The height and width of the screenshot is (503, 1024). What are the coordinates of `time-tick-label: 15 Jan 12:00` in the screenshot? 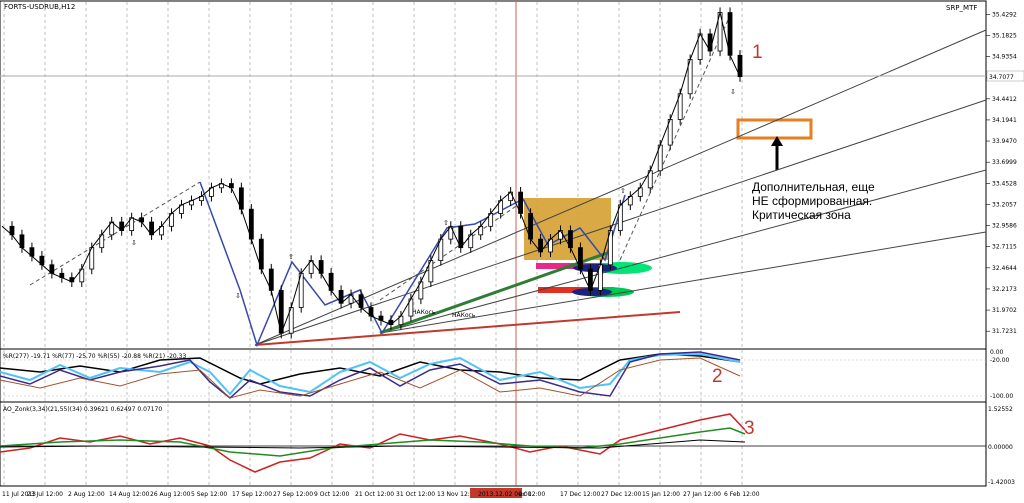 It's located at (661, 494).